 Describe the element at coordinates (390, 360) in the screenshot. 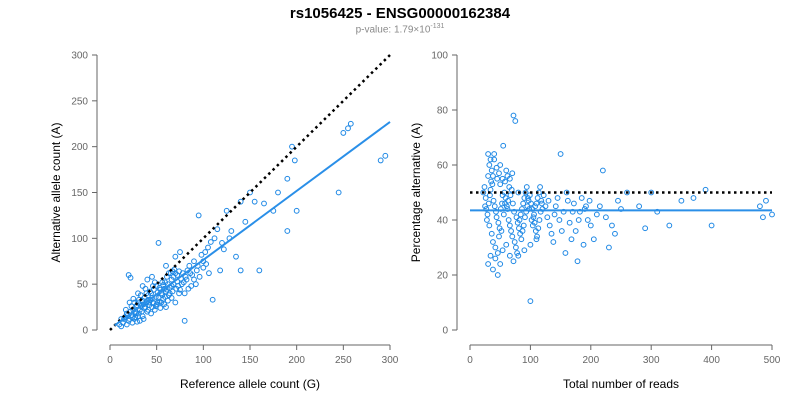

I see `x-tick-label: 300` at that location.